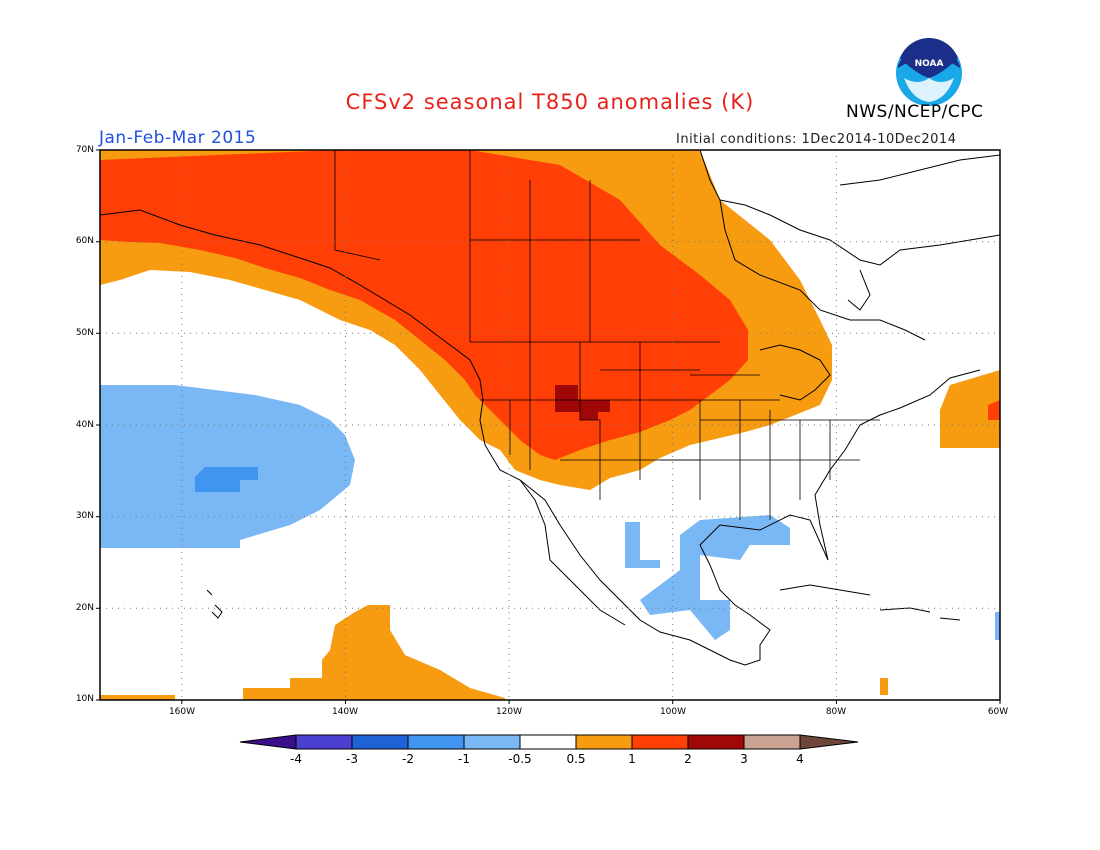  What do you see at coordinates (487, 246) in the screenshot?
I see `province-borders` at bounding box center [487, 246].